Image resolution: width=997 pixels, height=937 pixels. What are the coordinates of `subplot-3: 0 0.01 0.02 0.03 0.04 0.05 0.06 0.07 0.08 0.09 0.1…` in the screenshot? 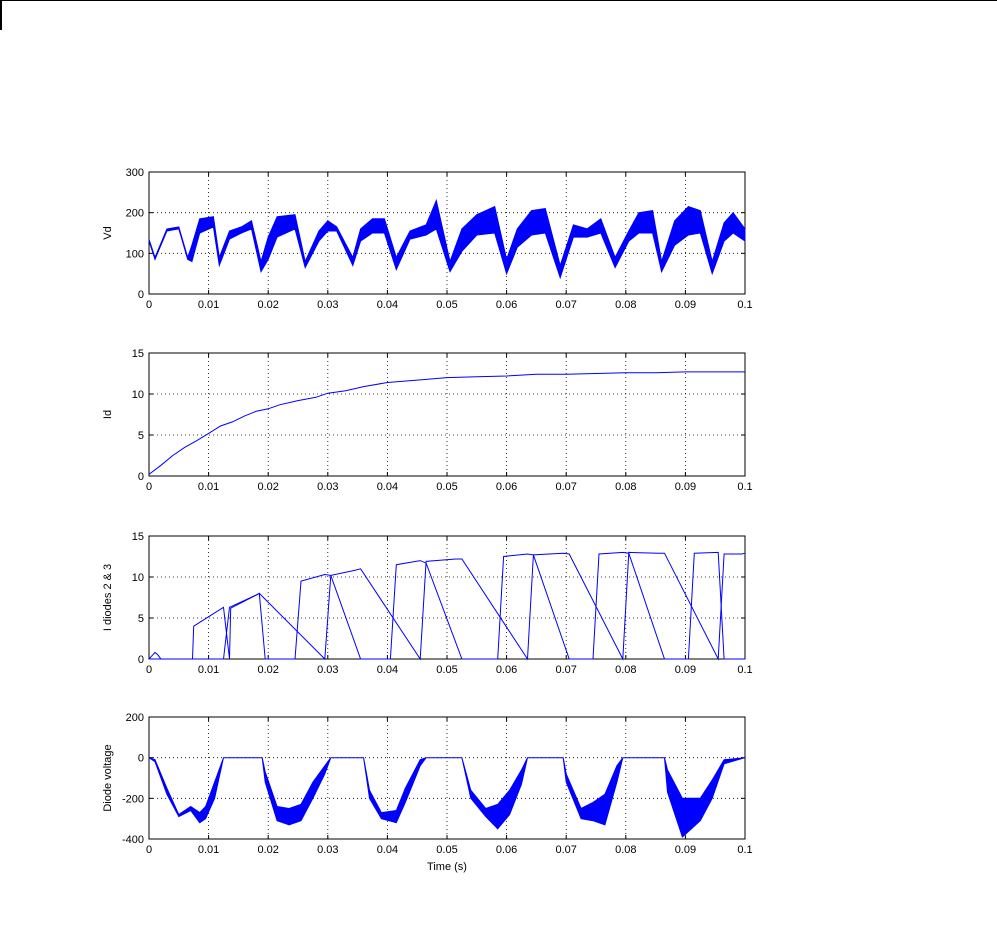 It's located at (427, 603).